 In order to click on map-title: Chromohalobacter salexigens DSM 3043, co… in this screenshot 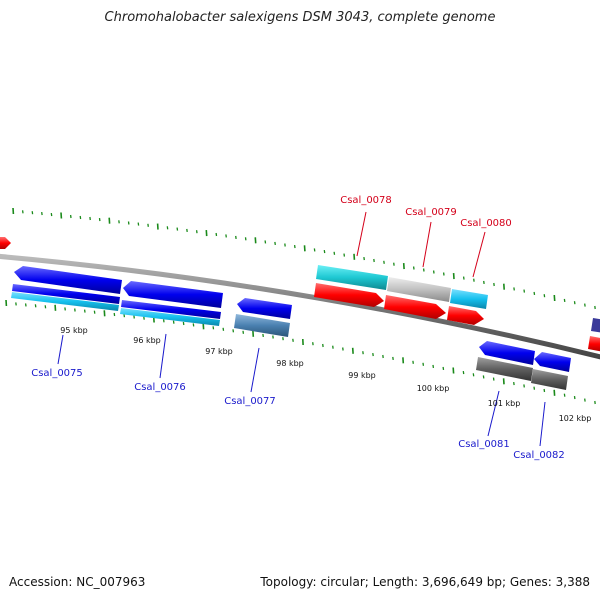, I will do `click(300, 17)`.